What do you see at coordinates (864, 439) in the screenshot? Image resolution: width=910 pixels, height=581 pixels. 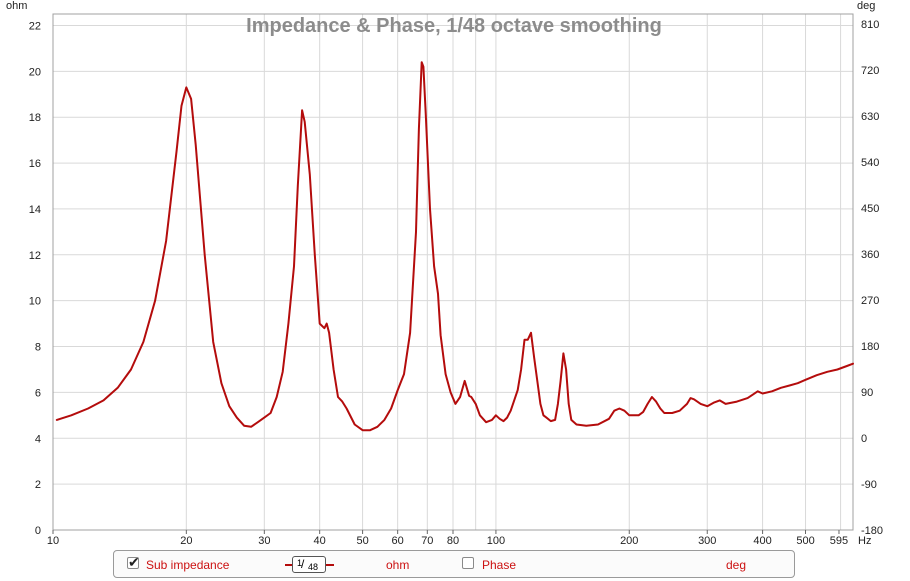 I see `y2-tick-label: 0` at bounding box center [864, 439].